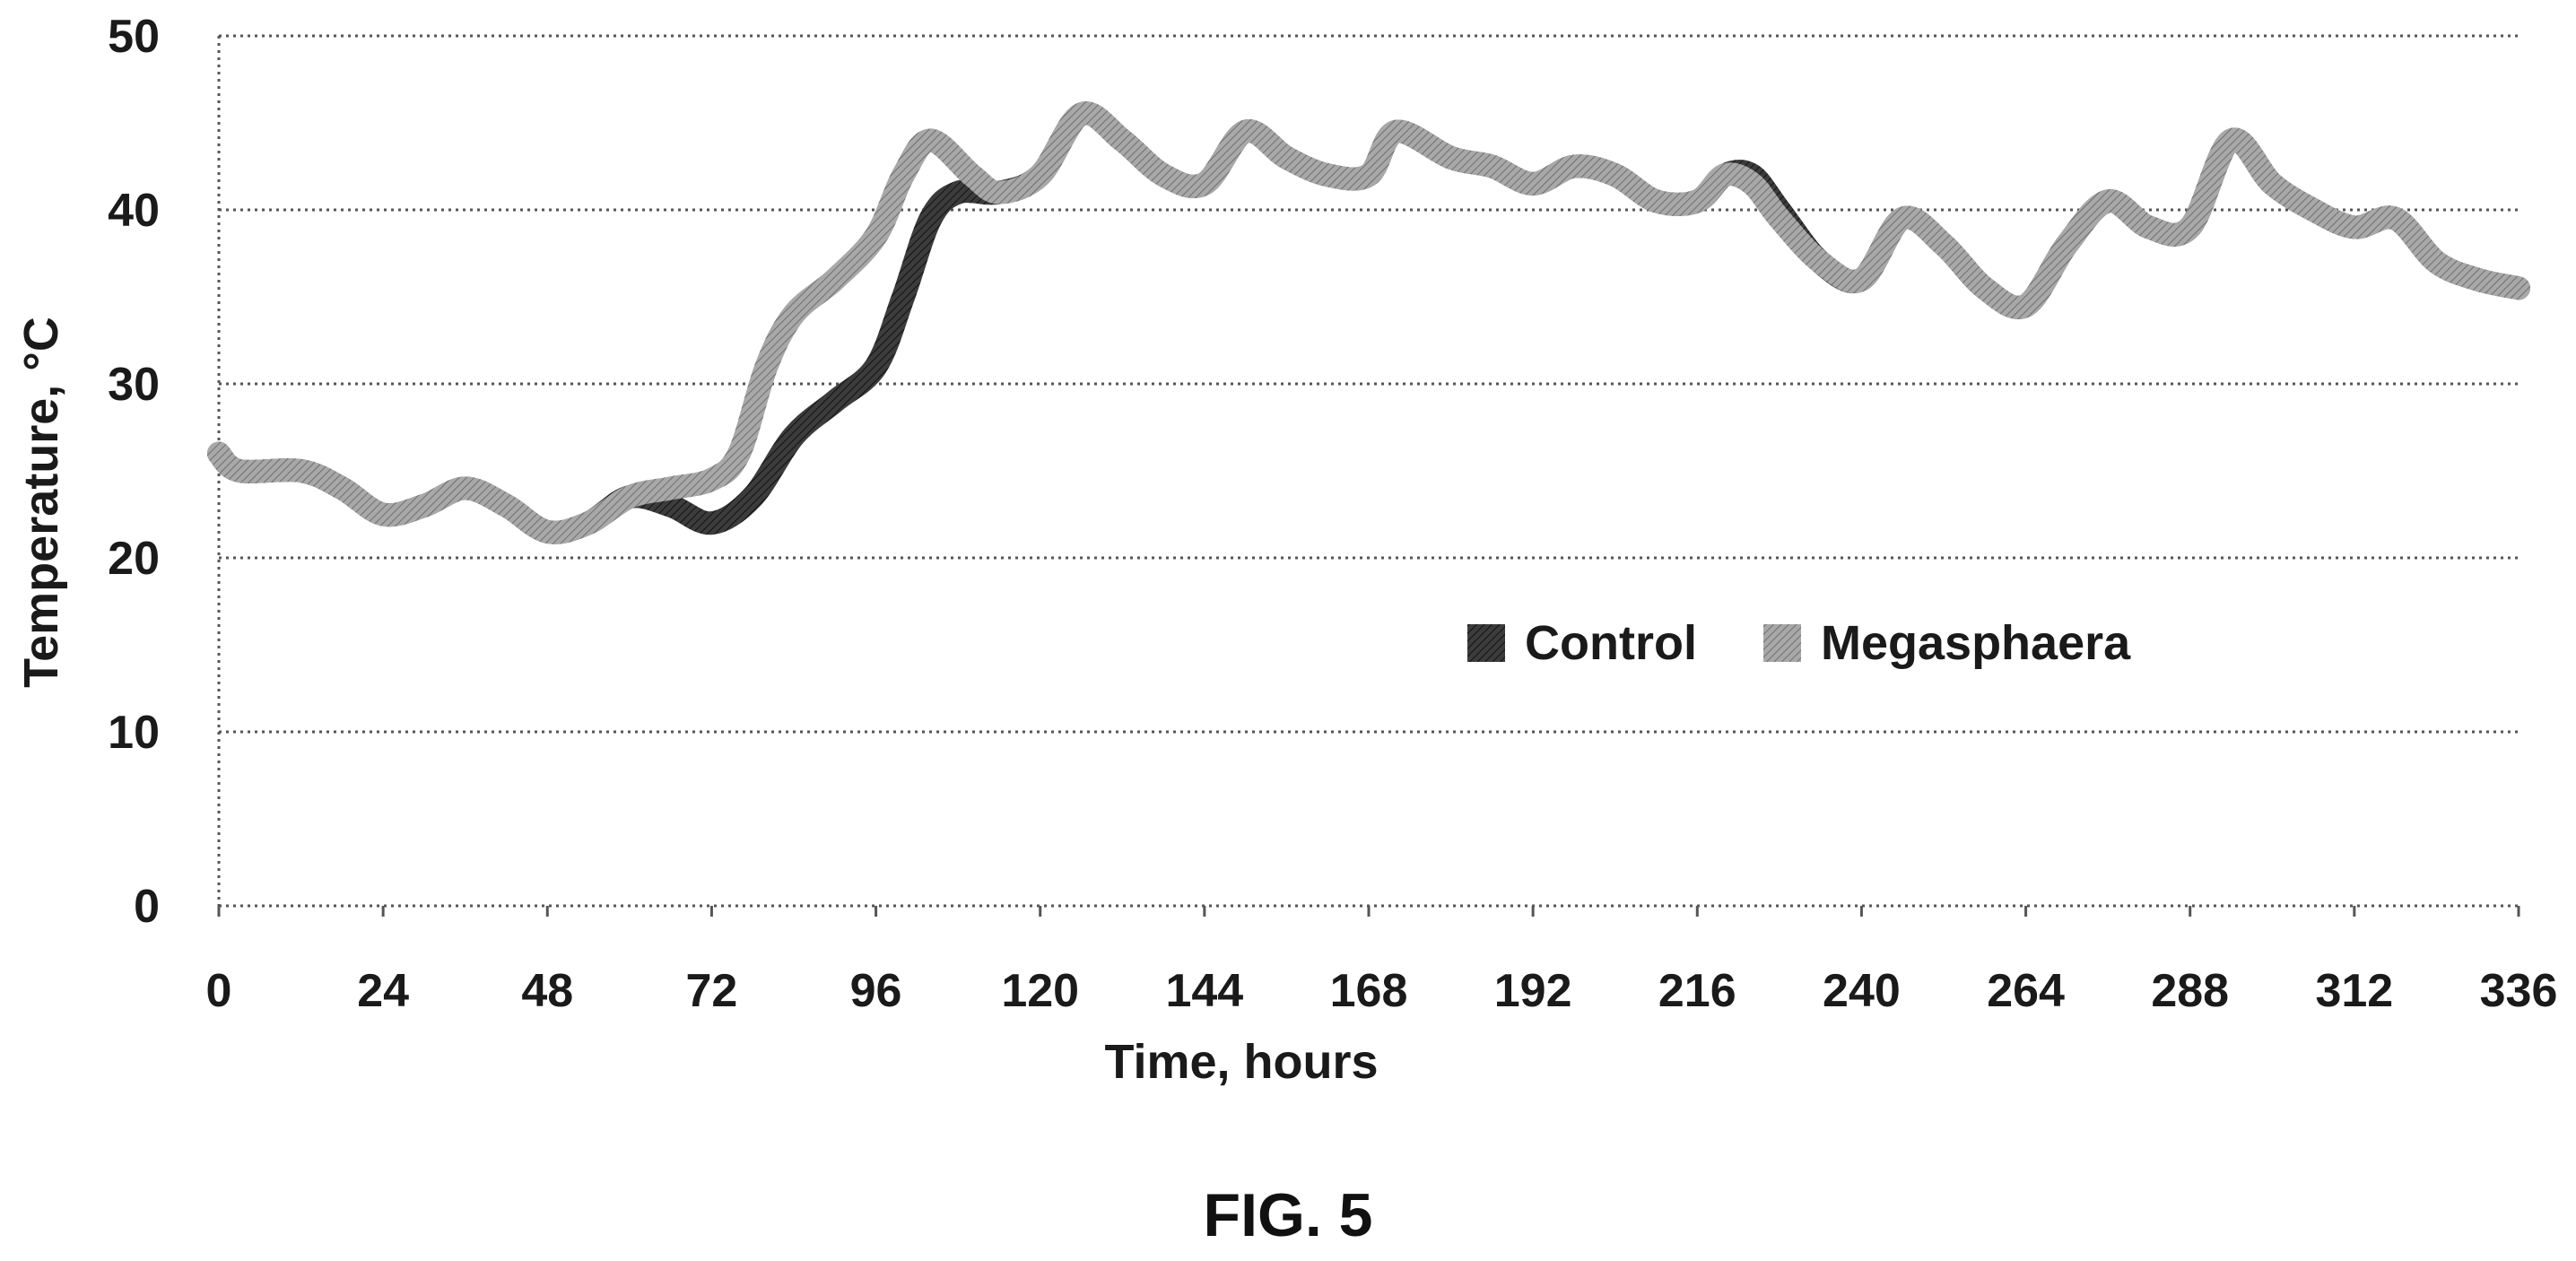 The image size is (2576, 1261). Describe the element at coordinates (1486, 643) in the screenshot. I see `legend-swatch-control` at that location.